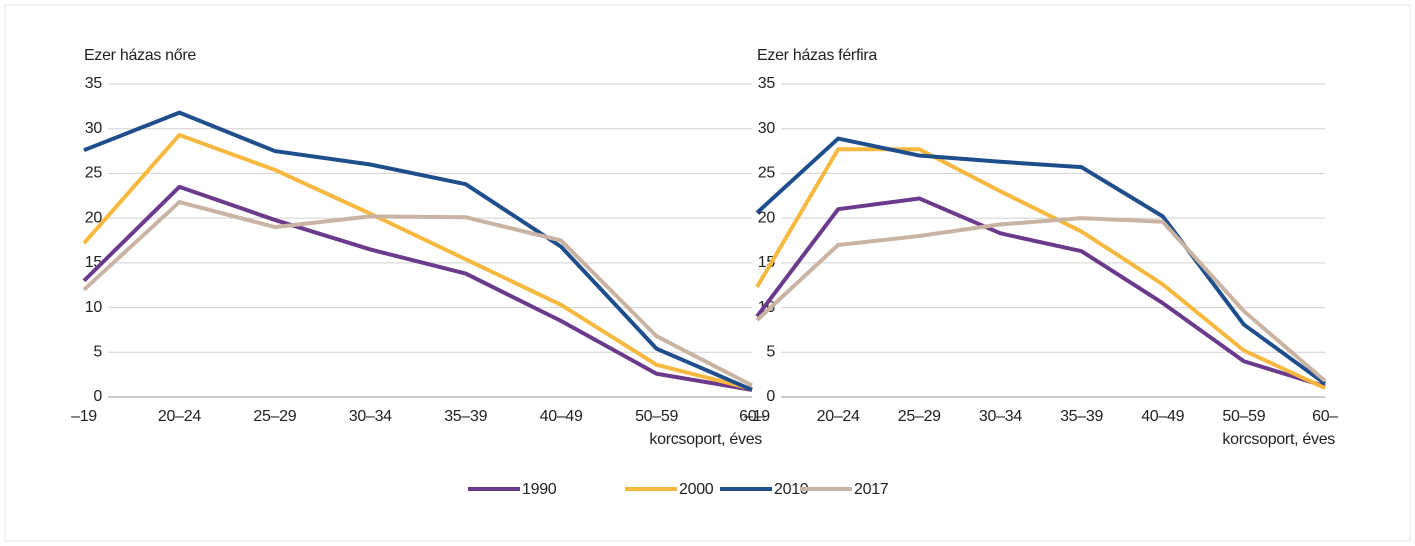 This screenshot has height=546, width=1415. Describe the element at coordinates (871, 489) in the screenshot. I see `legend-label: 2017` at that location.